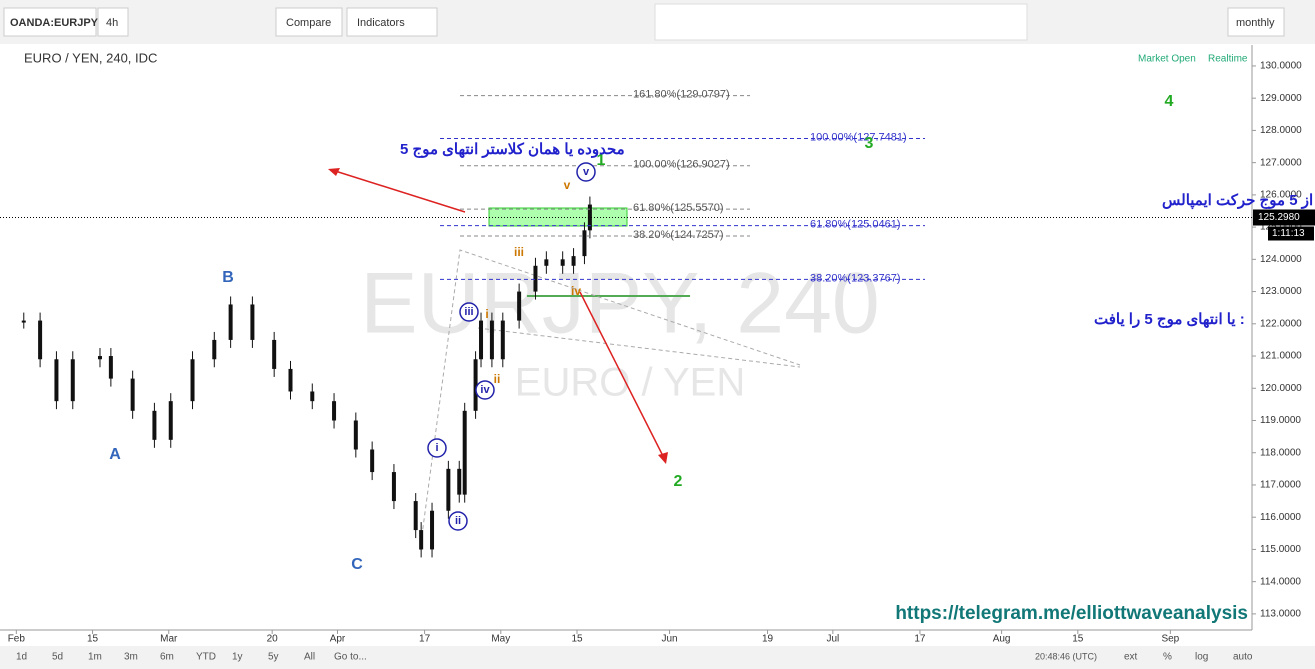 The height and width of the screenshot is (669, 1315). I want to click on market-status: Market Open, so click(1167, 59).